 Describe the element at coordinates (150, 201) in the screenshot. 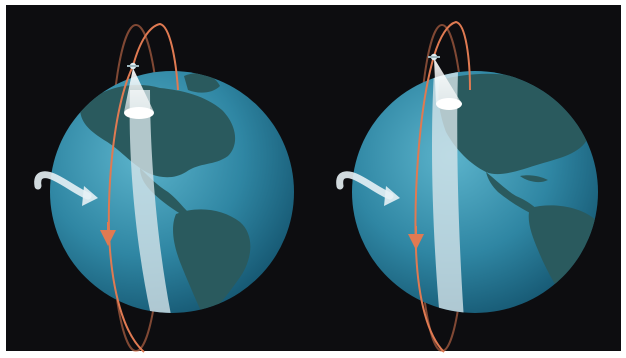

I see `ground-swath-left` at that location.